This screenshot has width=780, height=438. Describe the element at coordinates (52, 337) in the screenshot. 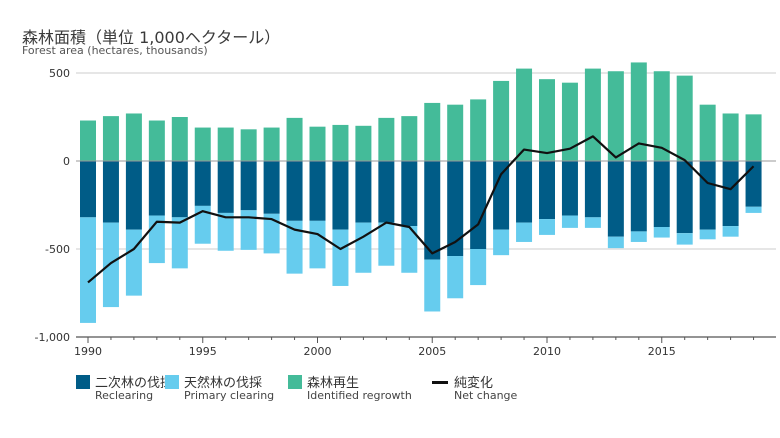

I see `y-tick-label: -1,000` at that location.